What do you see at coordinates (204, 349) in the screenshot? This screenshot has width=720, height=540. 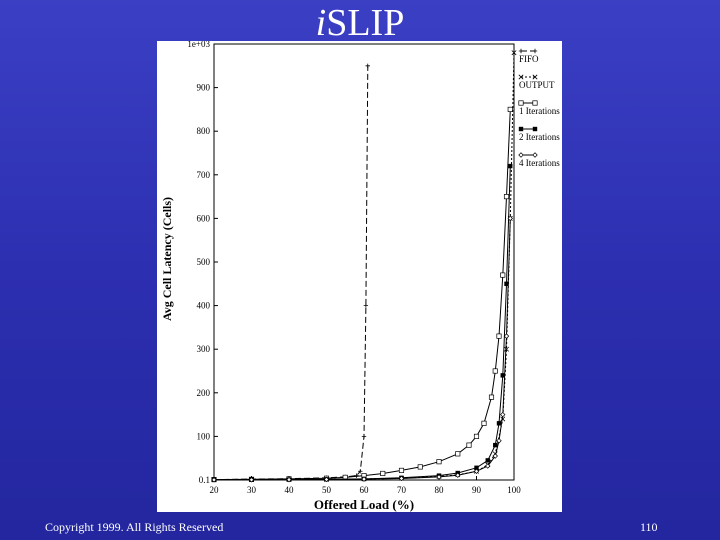 I see `y-tick-label: 300` at bounding box center [204, 349].